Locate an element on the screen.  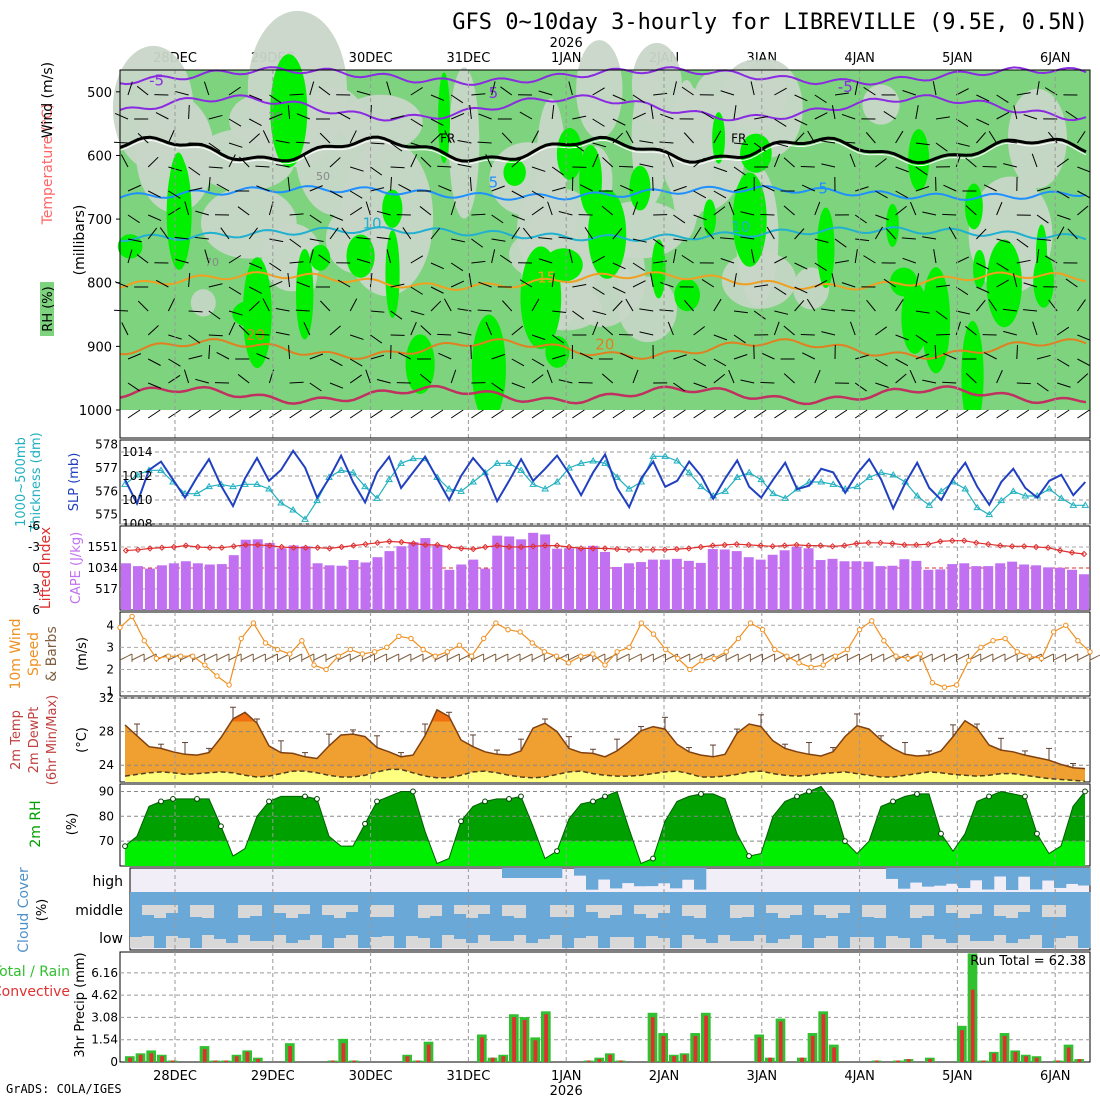
cloud-low-bar is located at coordinates (436, 938).